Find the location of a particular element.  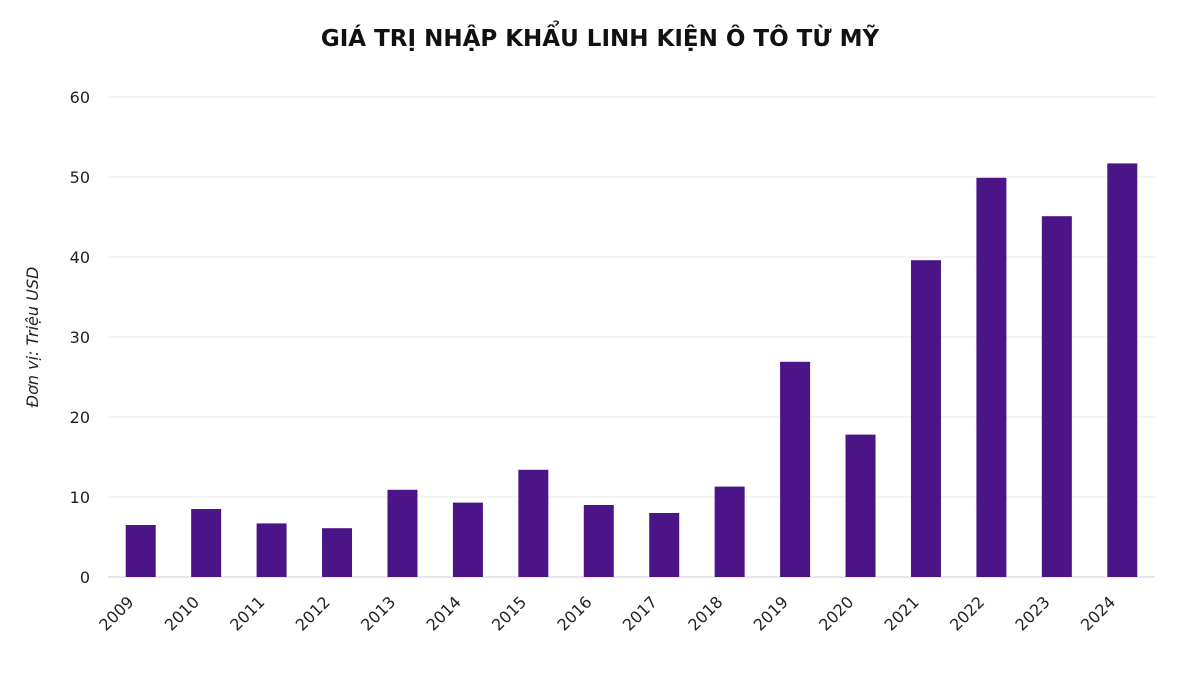

x-tick-label: 2018 is located at coordinates (705, 613).